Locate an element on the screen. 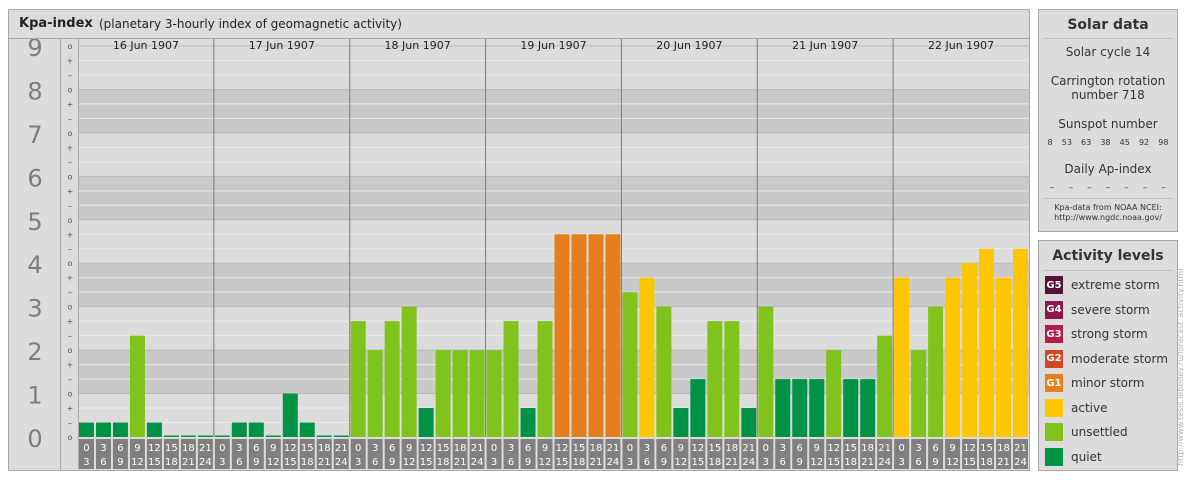 The width and height of the screenshot is (1184, 480). ap-index-values: – – – – – – – is located at coordinates (1108, 188).